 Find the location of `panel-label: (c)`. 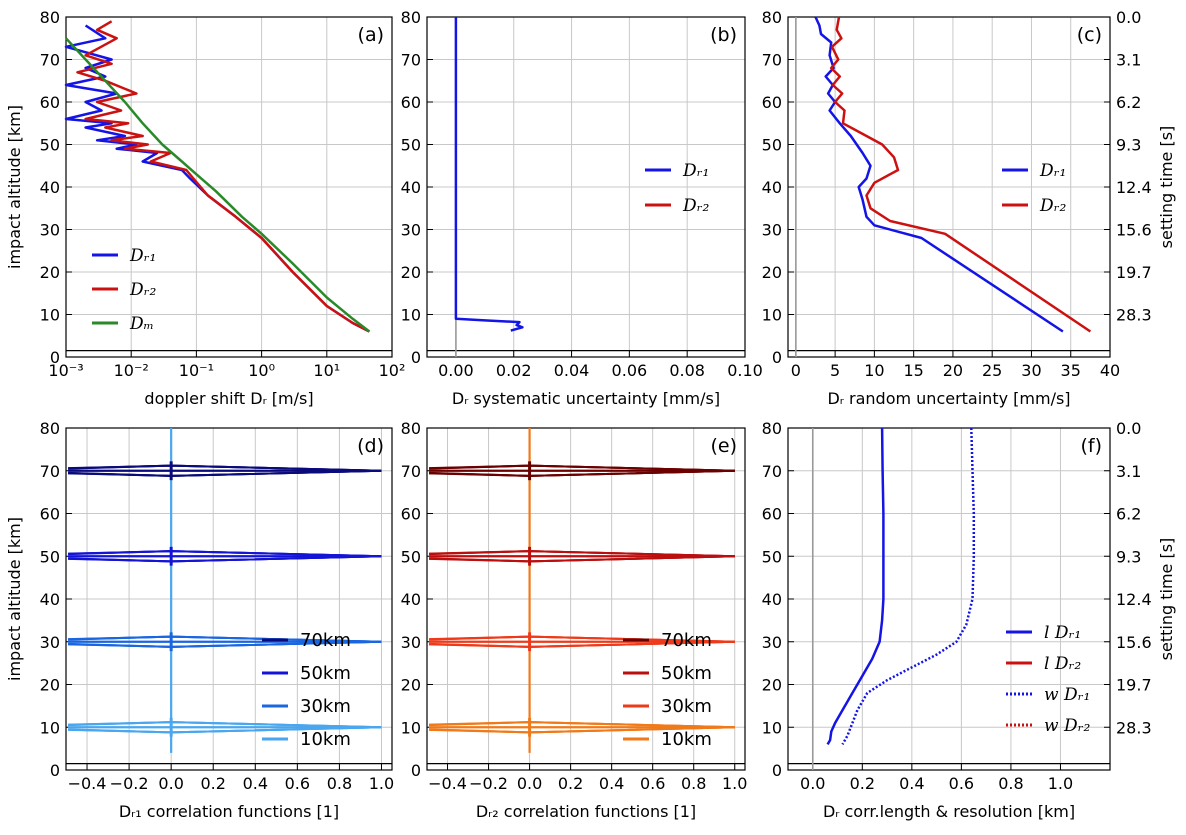

panel-label: (c) is located at coordinates (1089, 35).